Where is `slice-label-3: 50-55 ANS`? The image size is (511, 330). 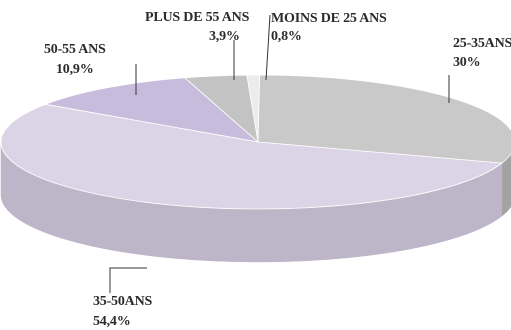 slice-label-3: 50-55 ANS is located at coordinates (75, 49).